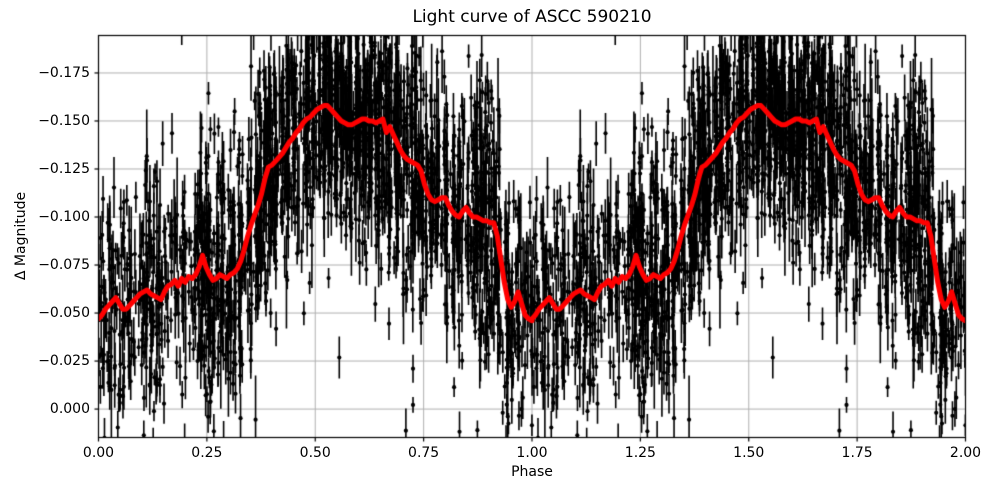 The width and height of the screenshot is (1000, 500). Describe the element at coordinates (21, 236) in the screenshot. I see `y-axis-label: Δ Magnitude` at that location.